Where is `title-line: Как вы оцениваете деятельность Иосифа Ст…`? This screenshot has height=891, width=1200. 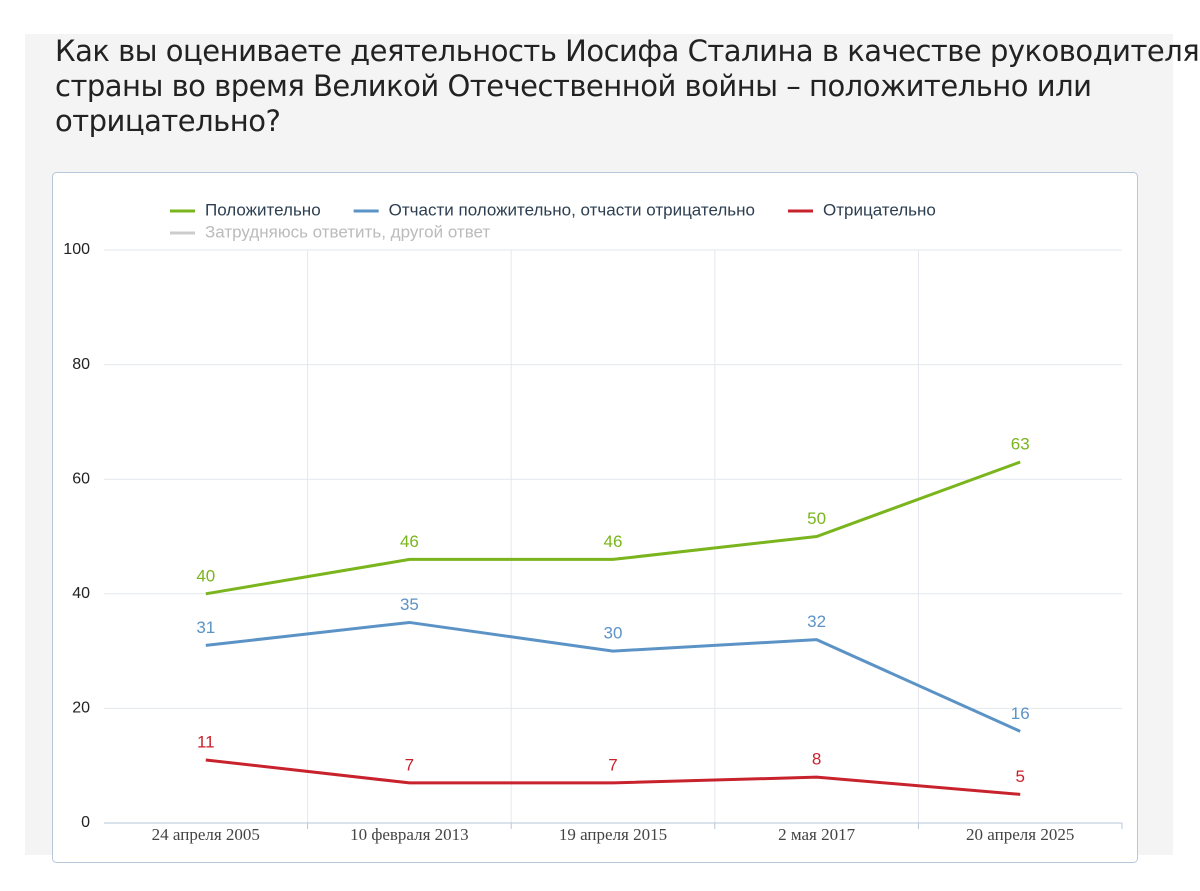 title-line: Как вы оцениваете деятельность Иосифа Ст… is located at coordinates (627, 51).